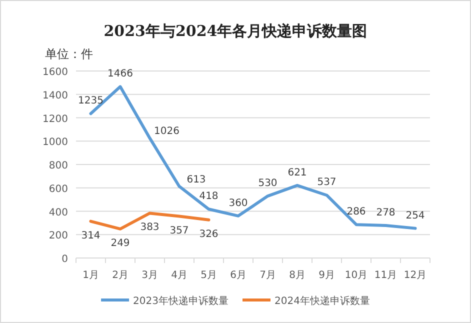  What do you see at coordinates (208, 234) in the screenshot?
I see `data-label: 326` at bounding box center [208, 234].